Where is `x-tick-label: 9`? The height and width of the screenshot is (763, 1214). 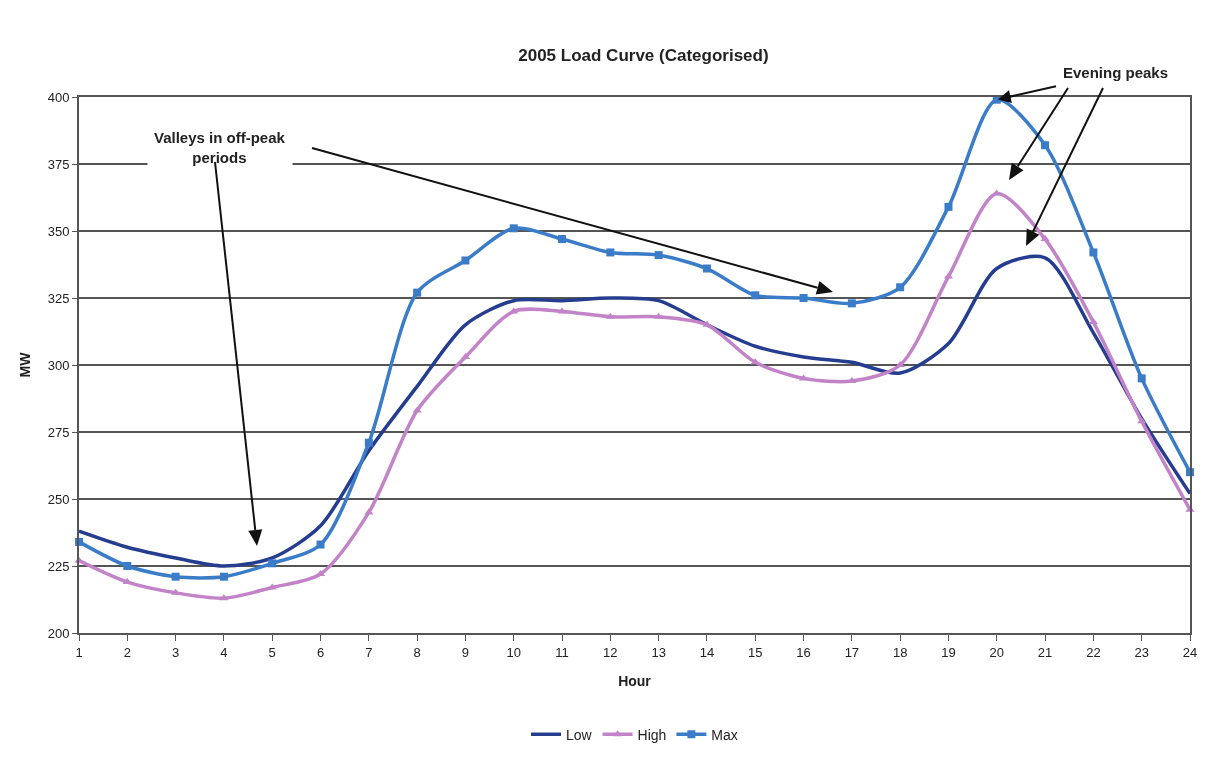
x-tick-label: 9 is located at coordinates (465, 652).